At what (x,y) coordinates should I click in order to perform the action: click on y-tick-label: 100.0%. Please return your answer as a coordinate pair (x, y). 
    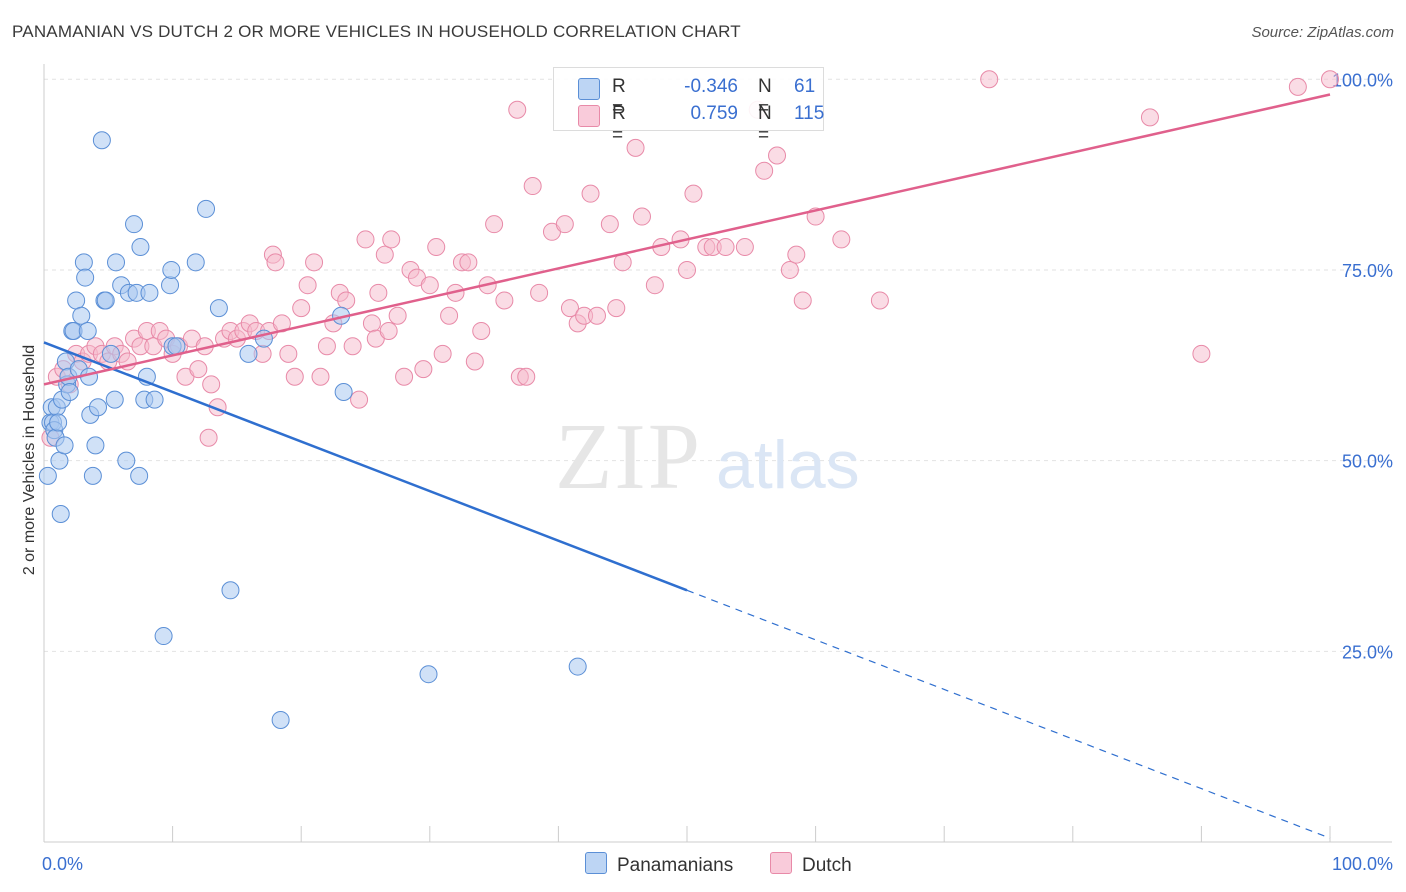
    Looking at the image, I should click on (1362, 80).